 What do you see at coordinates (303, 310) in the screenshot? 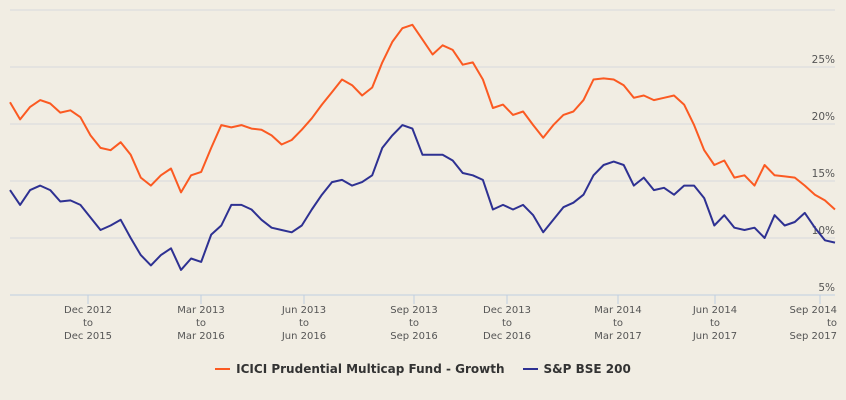
I see `x-tick-label: Jun 2013` at bounding box center [303, 310].